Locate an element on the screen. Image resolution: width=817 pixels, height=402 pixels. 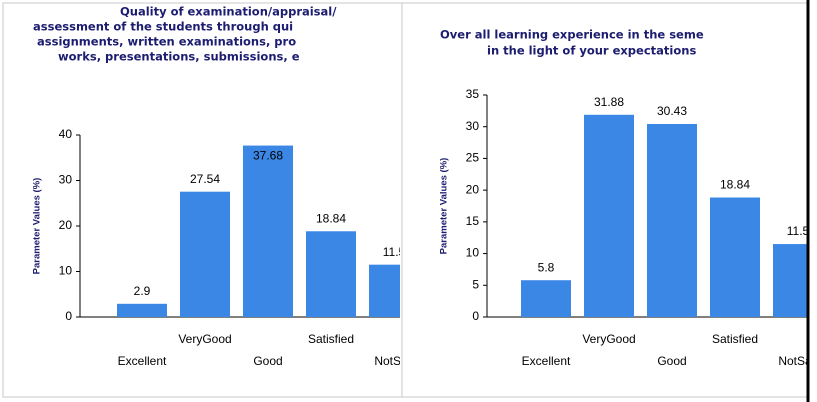
y-tick-label: 25 is located at coordinates (473, 158).